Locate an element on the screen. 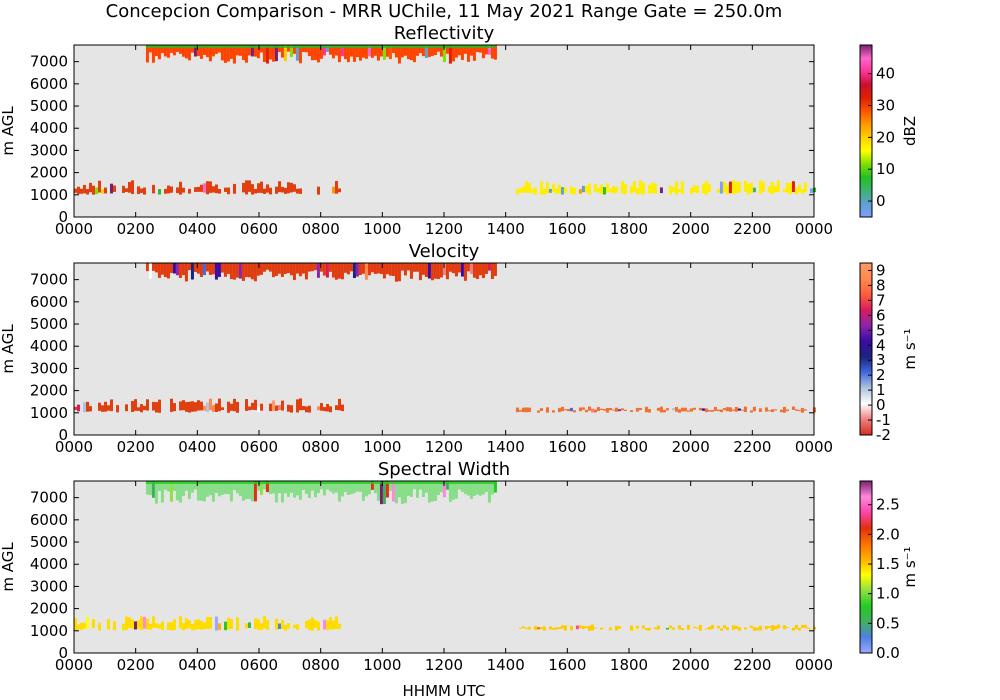 The height and width of the screenshot is (700, 1000). colorbar-tick-label: 1 is located at coordinates (881, 390).